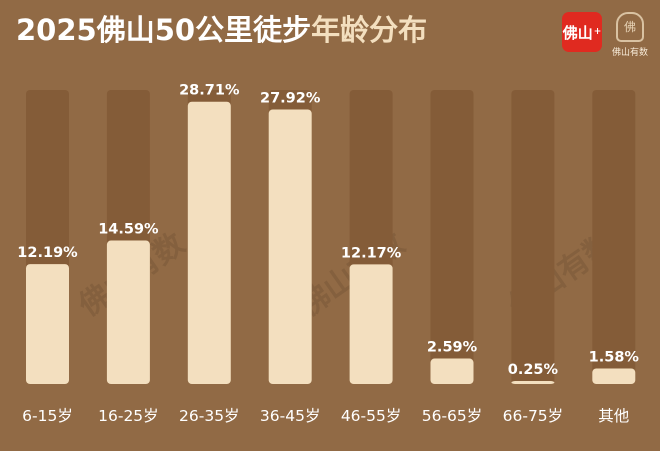 The width and height of the screenshot is (660, 451). What do you see at coordinates (533, 370) in the screenshot?
I see `value-label: 0.25%` at bounding box center [533, 370].